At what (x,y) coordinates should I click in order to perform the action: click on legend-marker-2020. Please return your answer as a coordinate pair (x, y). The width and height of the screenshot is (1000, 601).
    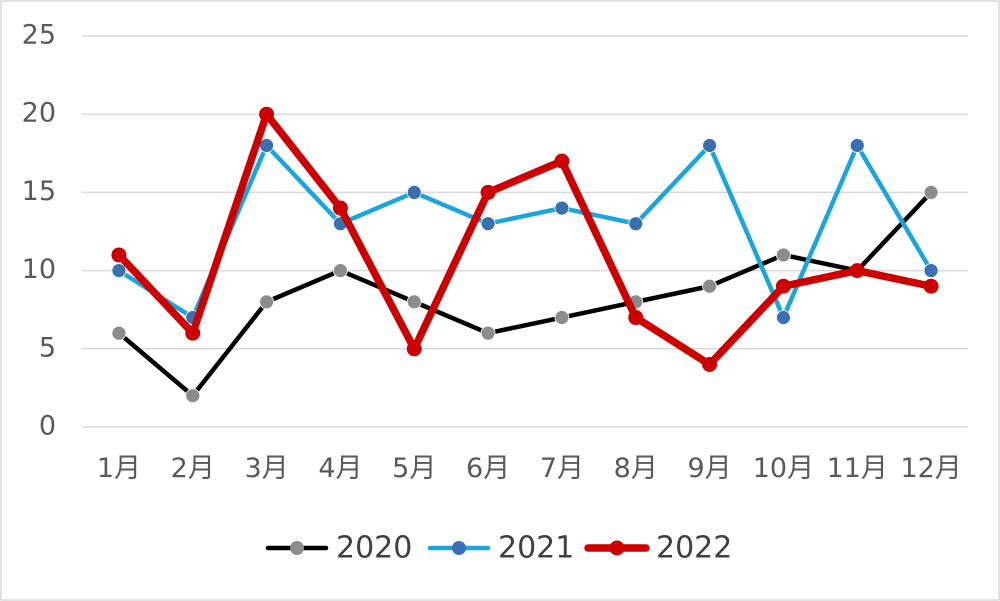
    Looking at the image, I should click on (297, 548).